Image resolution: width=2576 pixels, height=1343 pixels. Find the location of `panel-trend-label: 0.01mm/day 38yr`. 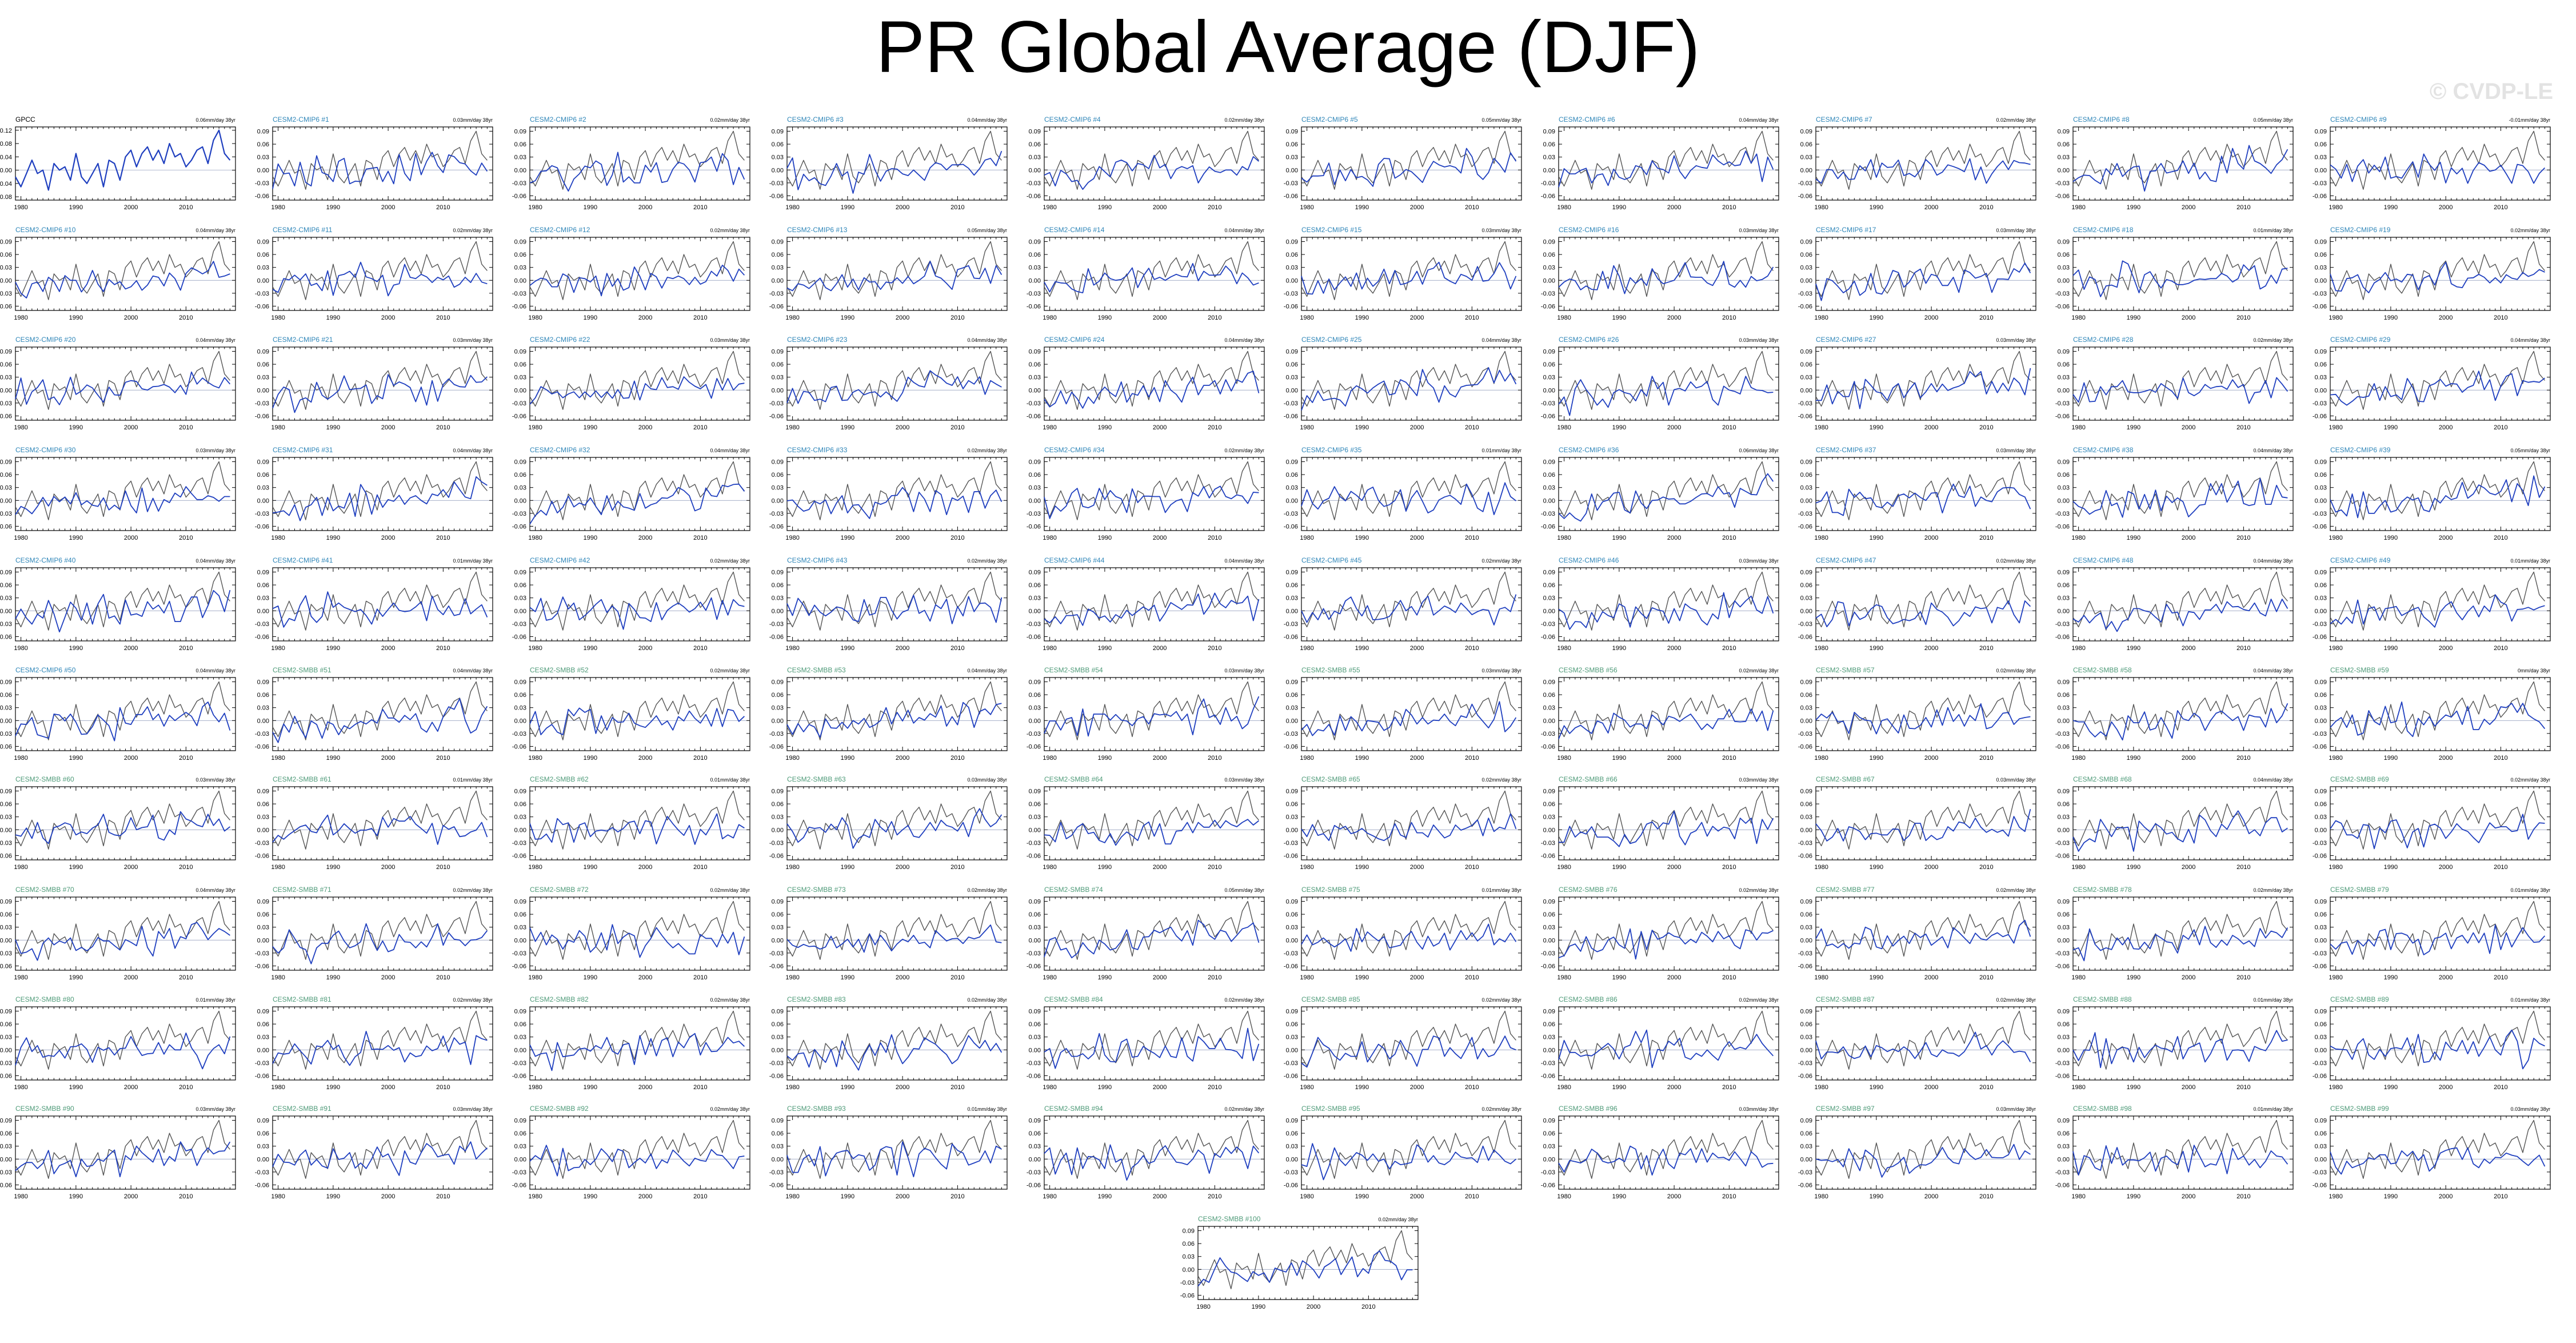

panel-trend-label: 0.01mm/day 38yr is located at coordinates (473, 561).